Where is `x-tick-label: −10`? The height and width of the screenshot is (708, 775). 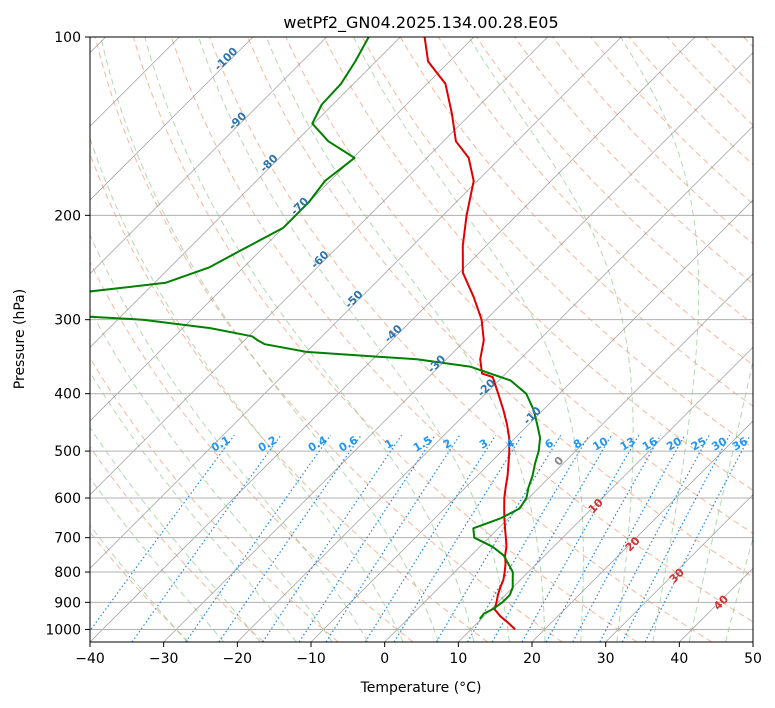 x-tick-label: −10 is located at coordinates (311, 659).